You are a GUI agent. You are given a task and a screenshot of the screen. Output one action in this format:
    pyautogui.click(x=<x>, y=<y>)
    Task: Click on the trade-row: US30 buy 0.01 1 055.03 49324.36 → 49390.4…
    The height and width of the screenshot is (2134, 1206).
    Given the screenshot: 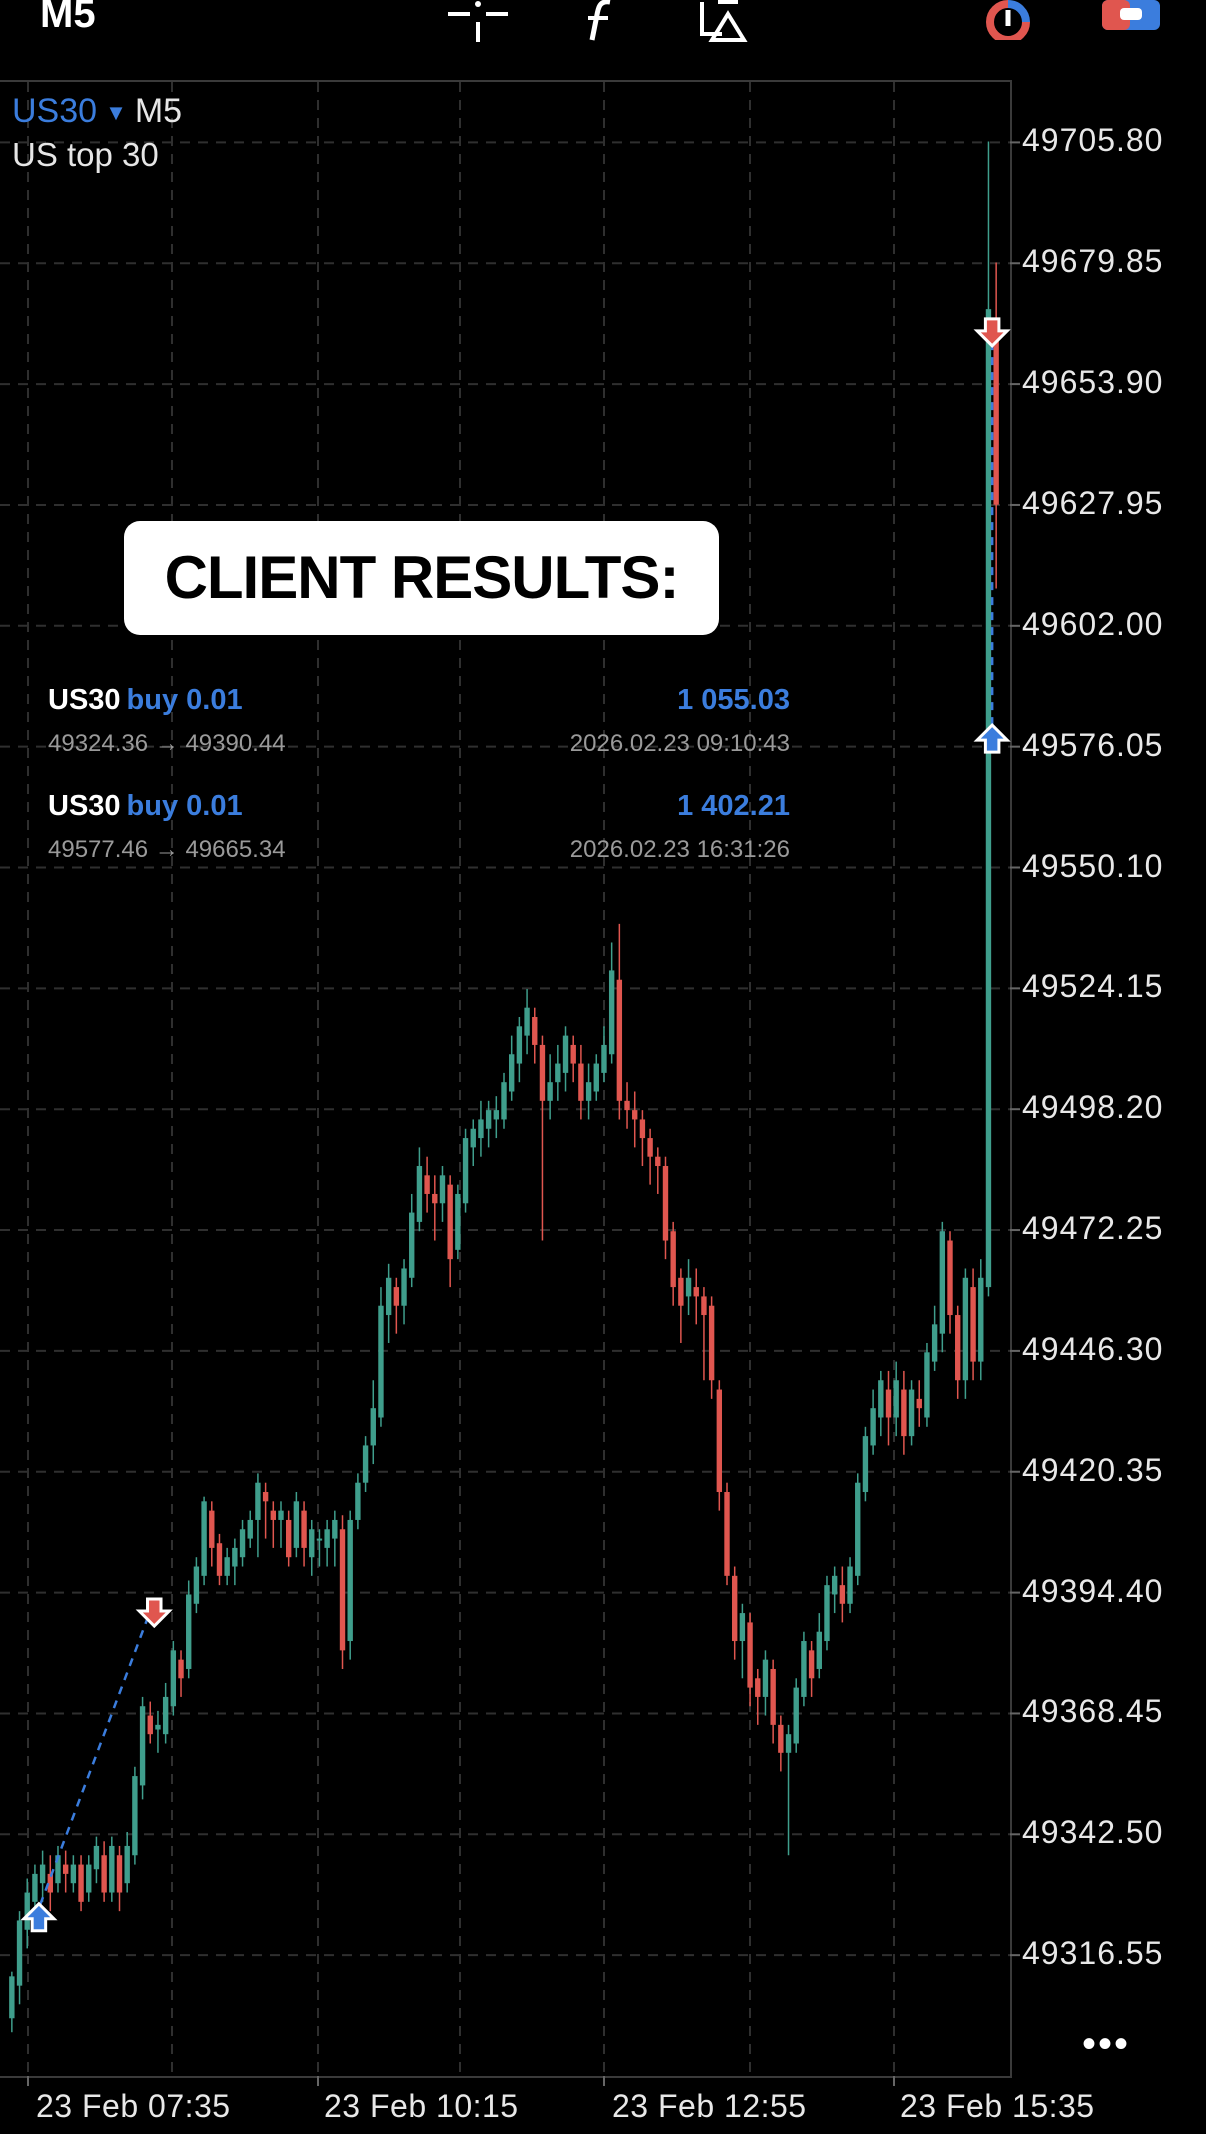 What is the action you would take?
    pyautogui.click(x=409, y=731)
    